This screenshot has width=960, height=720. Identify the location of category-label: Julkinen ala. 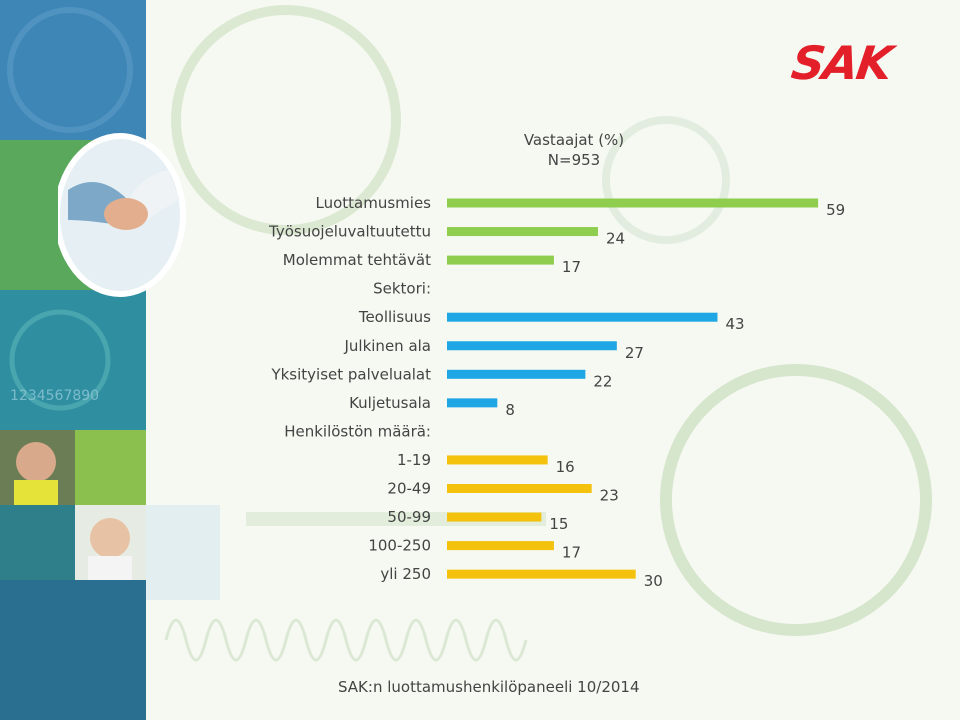
(387, 346).